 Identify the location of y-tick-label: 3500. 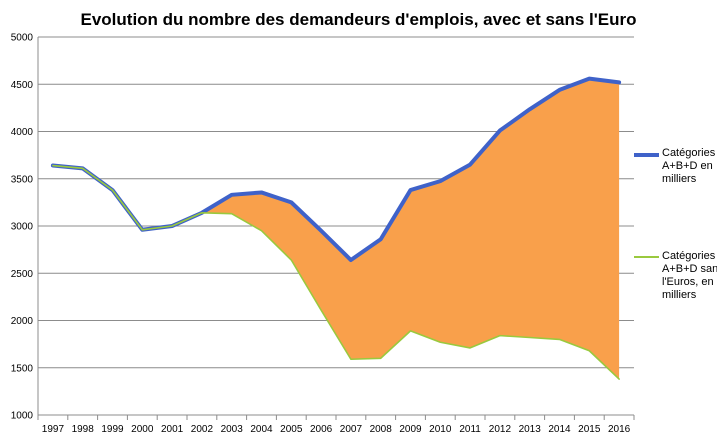
(22, 179).